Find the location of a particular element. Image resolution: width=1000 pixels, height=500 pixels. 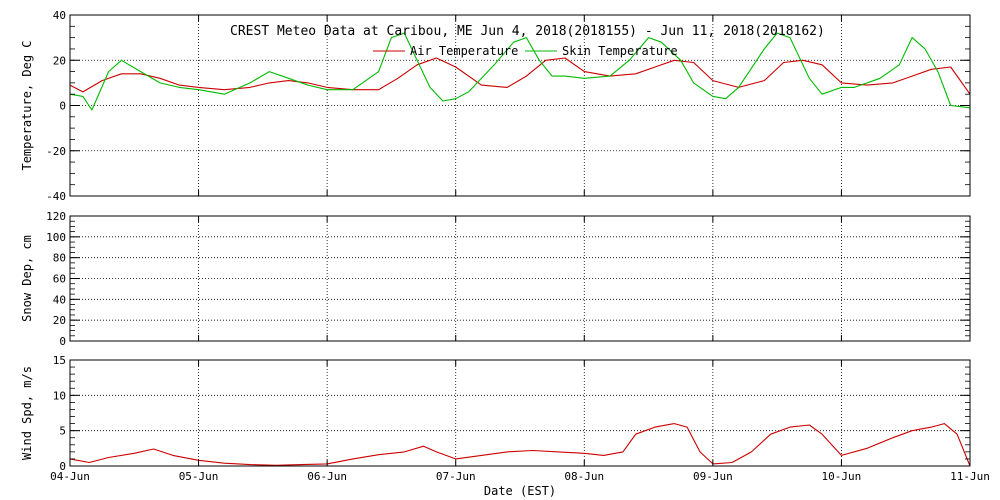

temperature-y-tick-label: 0 is located at coordinates (62, 106).